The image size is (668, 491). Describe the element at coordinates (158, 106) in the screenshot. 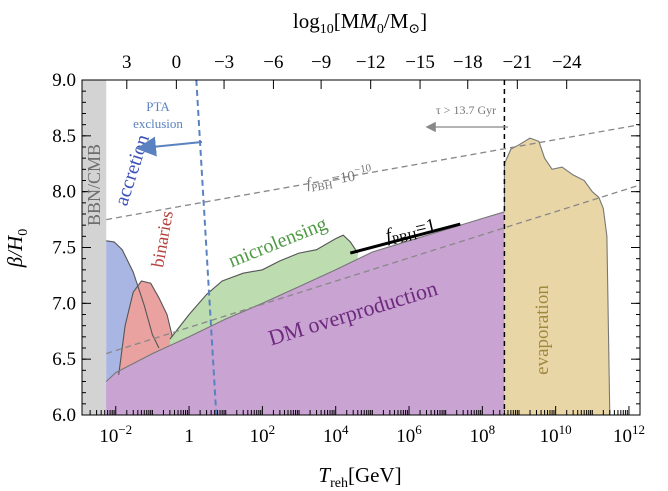

I see `pta-label: PTA` at that location.